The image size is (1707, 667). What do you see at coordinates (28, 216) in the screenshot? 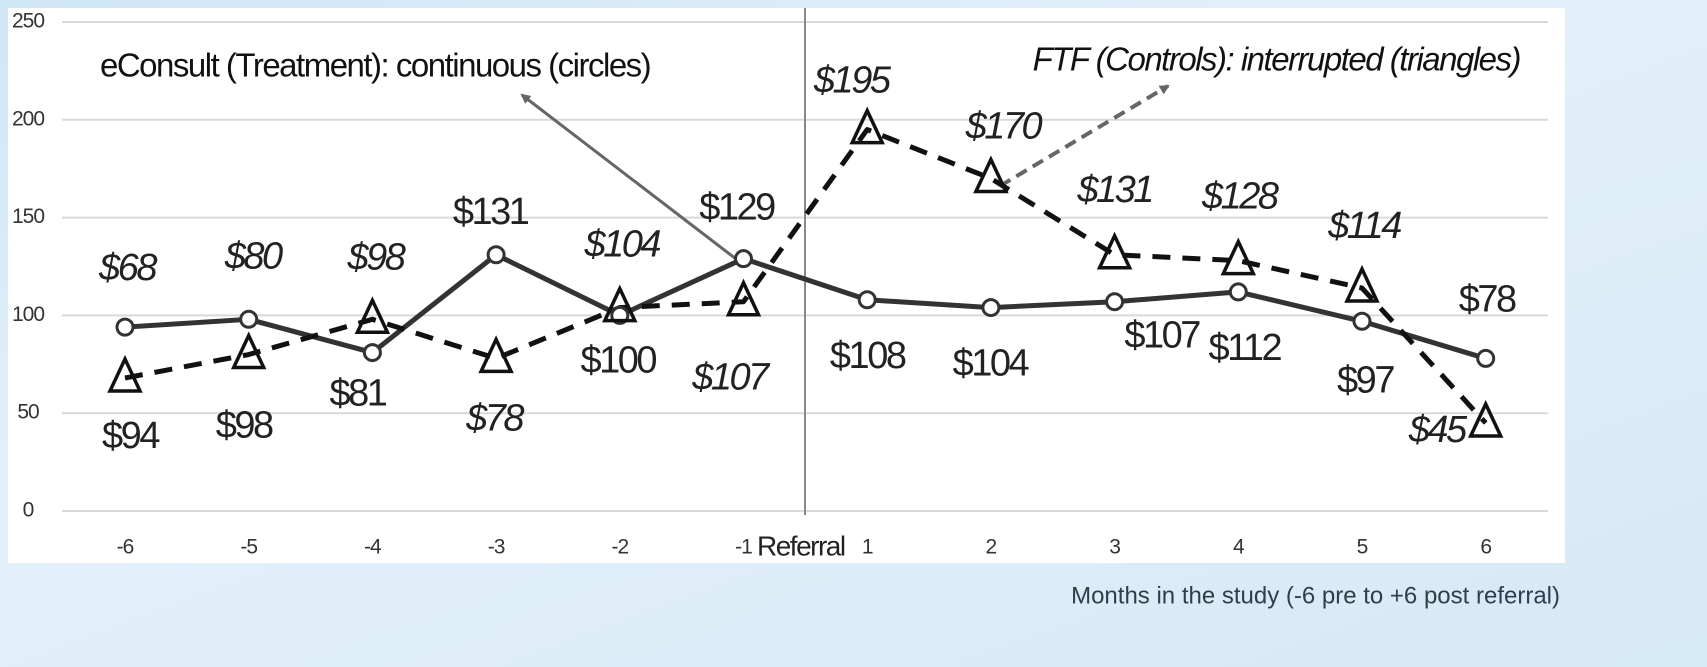
I see `y-tick-label: 150` at bounding box center [28, 216].